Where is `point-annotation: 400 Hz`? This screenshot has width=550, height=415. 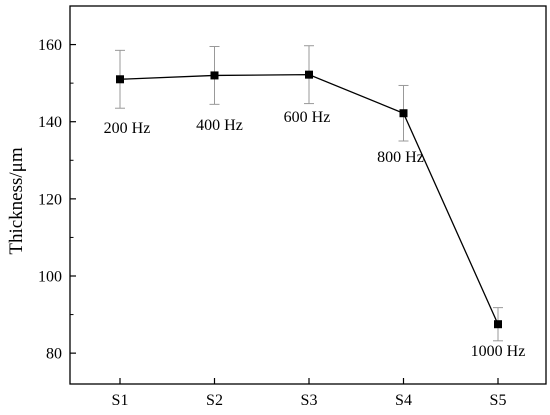
point-annotation: 400 Hz is located at coordinates (219, 125).